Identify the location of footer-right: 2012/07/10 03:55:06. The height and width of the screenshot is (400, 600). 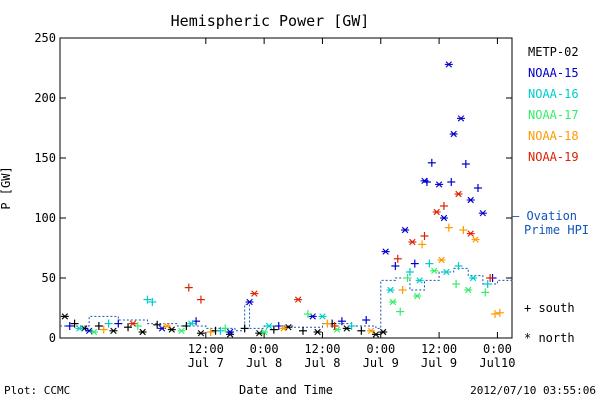
(533, 390).